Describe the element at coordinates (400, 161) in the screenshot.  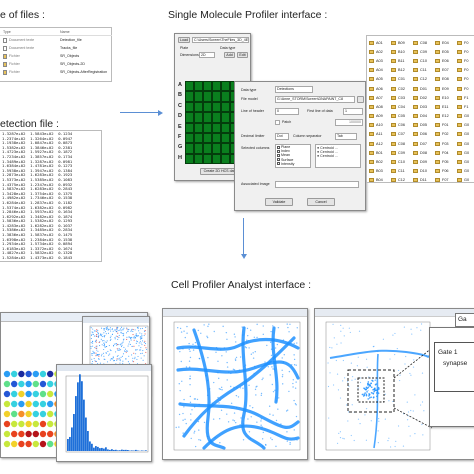
I see `plate-folder-item: C10` at that location.